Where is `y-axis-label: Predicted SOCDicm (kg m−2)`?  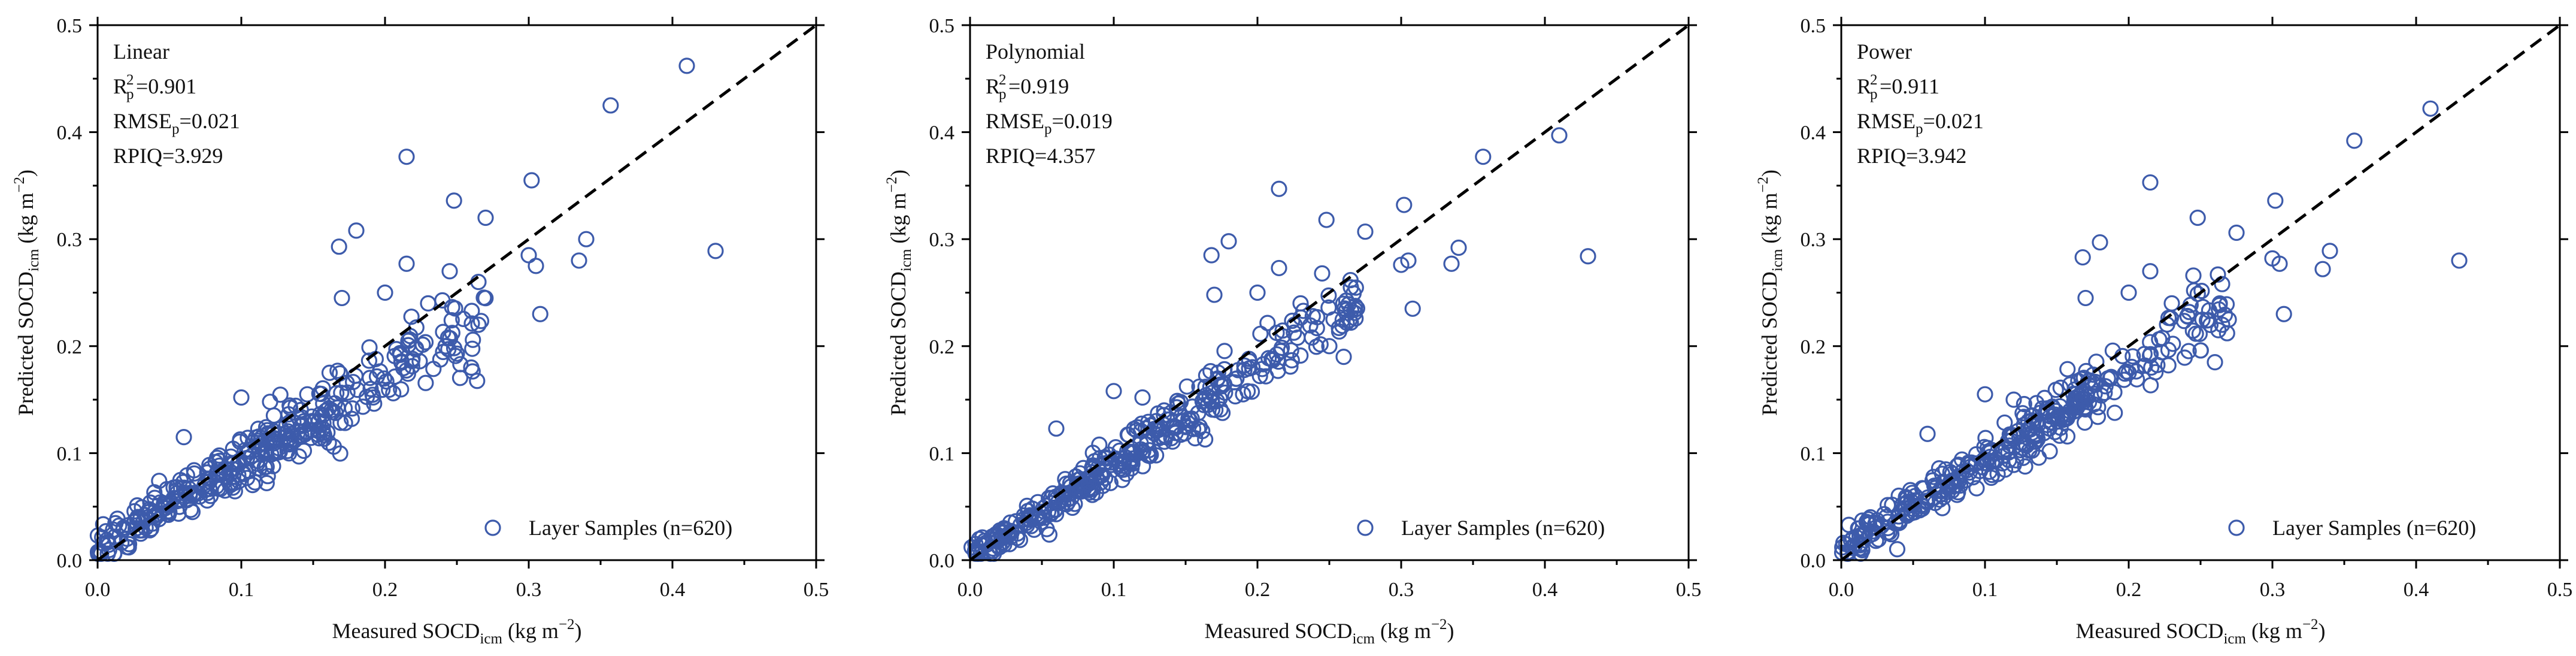
y-axis-label: Predicted SOCDicm (kg m−2) is located at coordinates (26, 293).